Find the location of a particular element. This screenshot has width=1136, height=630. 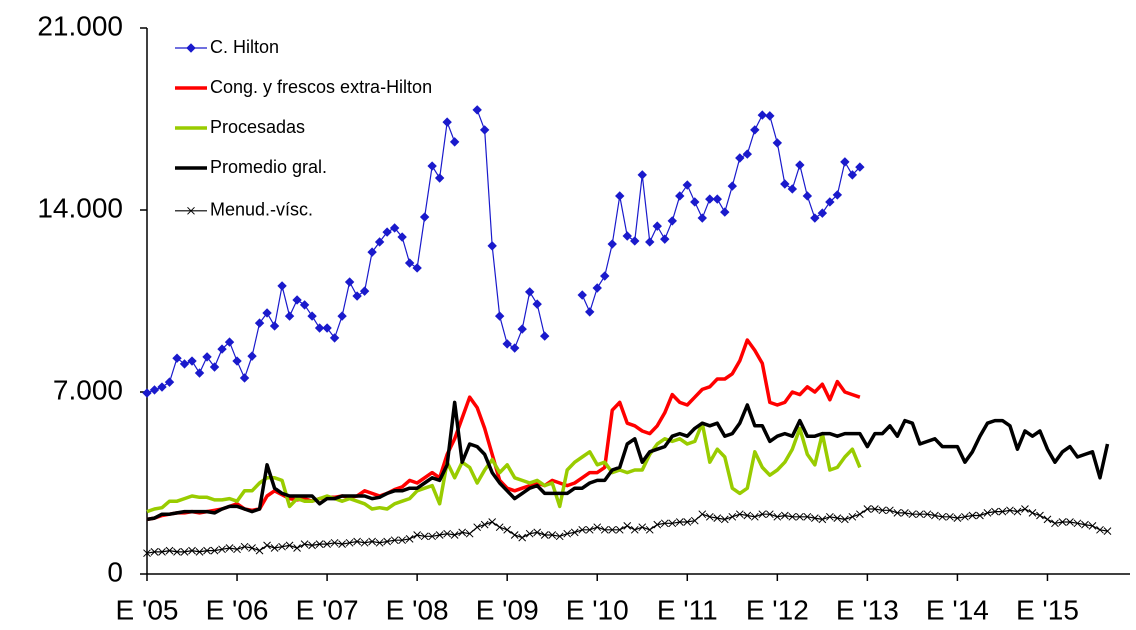

x-tick-label: E '12 is located at coordinates (777, 609).